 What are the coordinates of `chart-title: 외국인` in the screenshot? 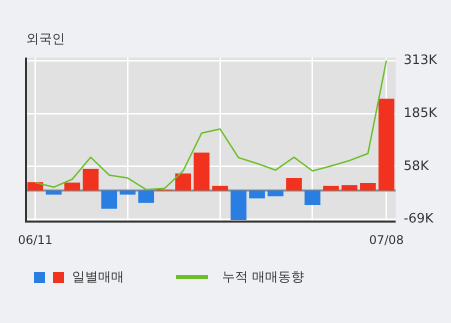 It's located at (45, 40).